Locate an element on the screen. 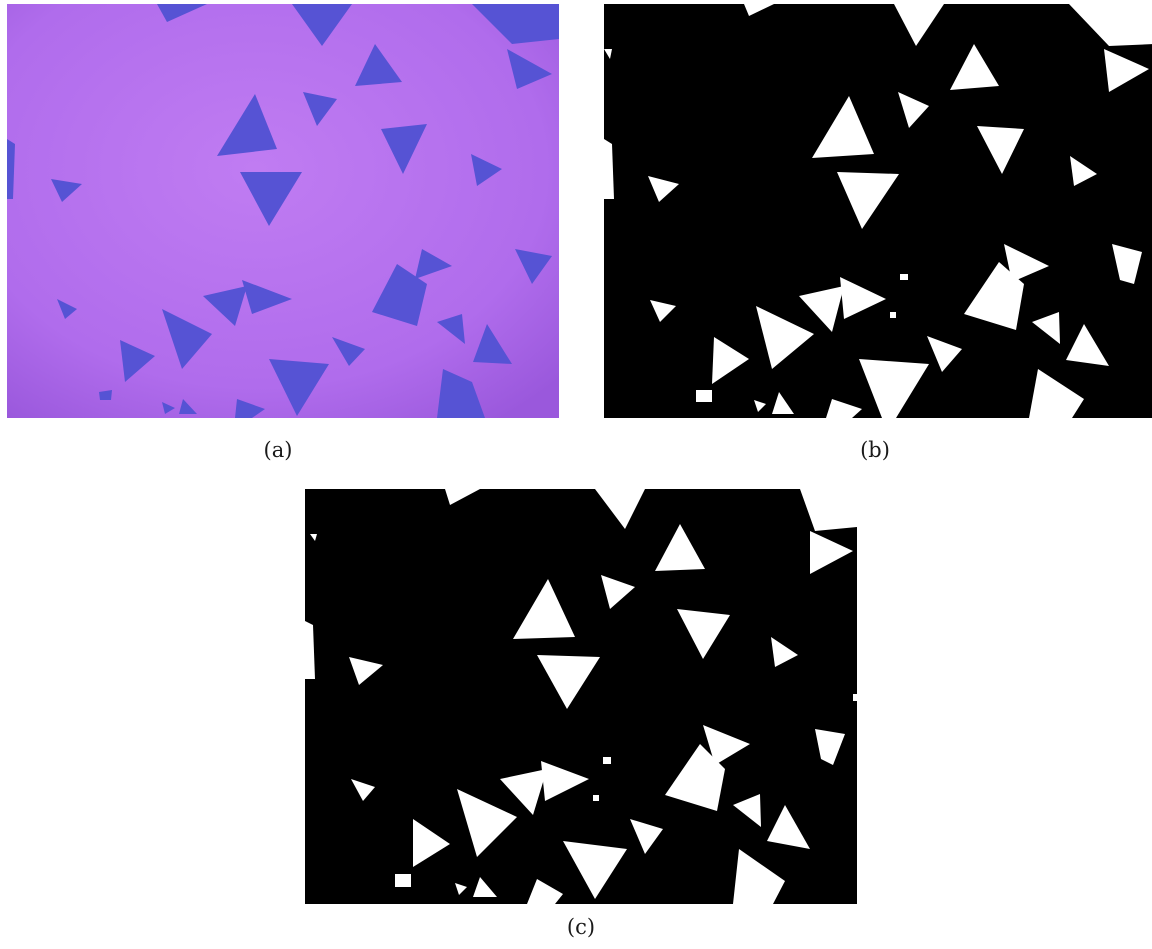  caption-c: (c) is located at coordinates (581, 927).